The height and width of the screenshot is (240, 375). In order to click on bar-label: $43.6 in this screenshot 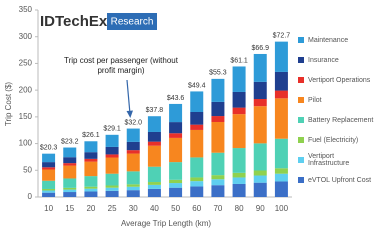, I will do `click(176, 98)`.